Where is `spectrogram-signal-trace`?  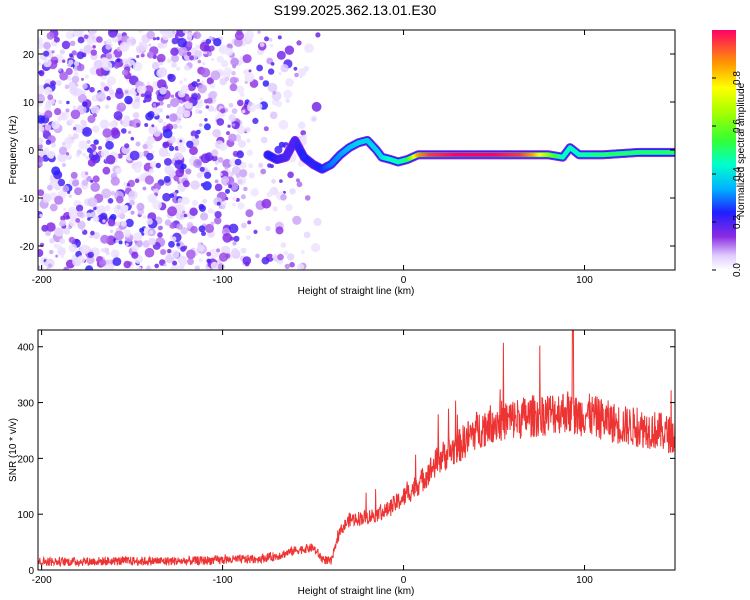 spectrogram-signal-trace is located at coordinates (469, 154).